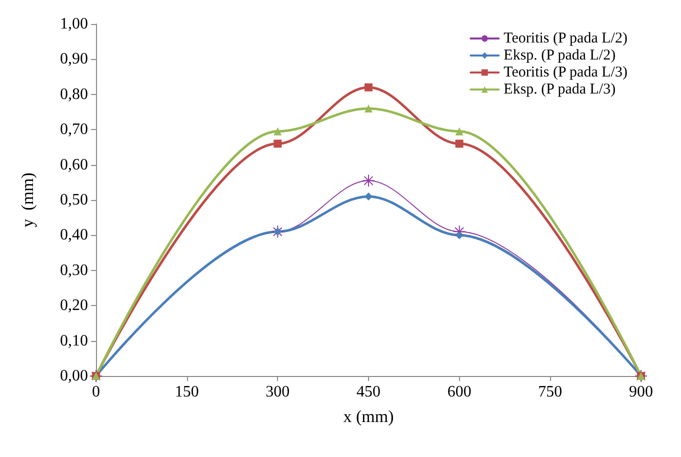  Describe the element at coordinates (368, 416) in the screenshot. I see `x-axis-title: x (mm)` at that location.